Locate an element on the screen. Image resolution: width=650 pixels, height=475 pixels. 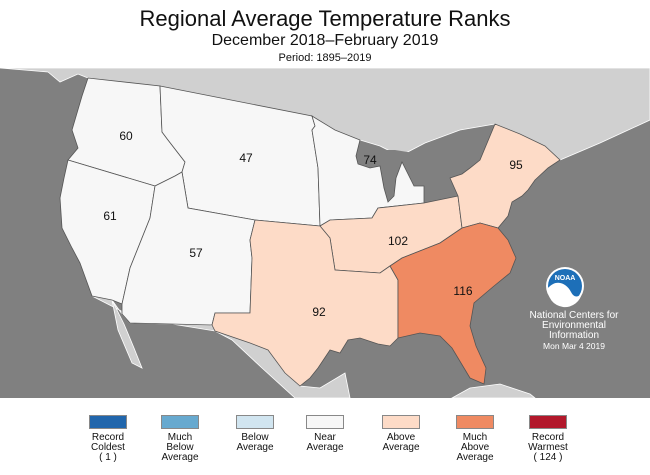
rank-northeast: 95 is located at coordinates (516, 165).